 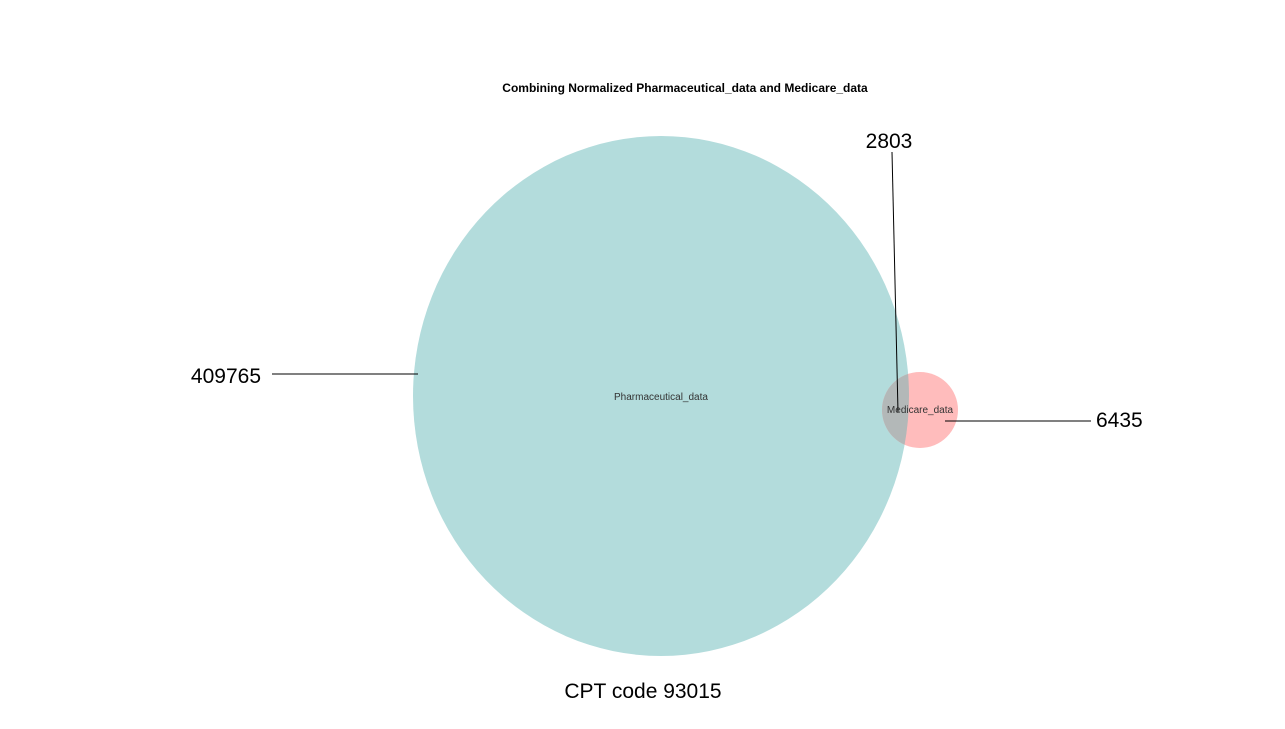 What do you see at coordinates (889, 141) in the screenshot?
I see `intersection-count: 2803` at bounding box center [889, 141].